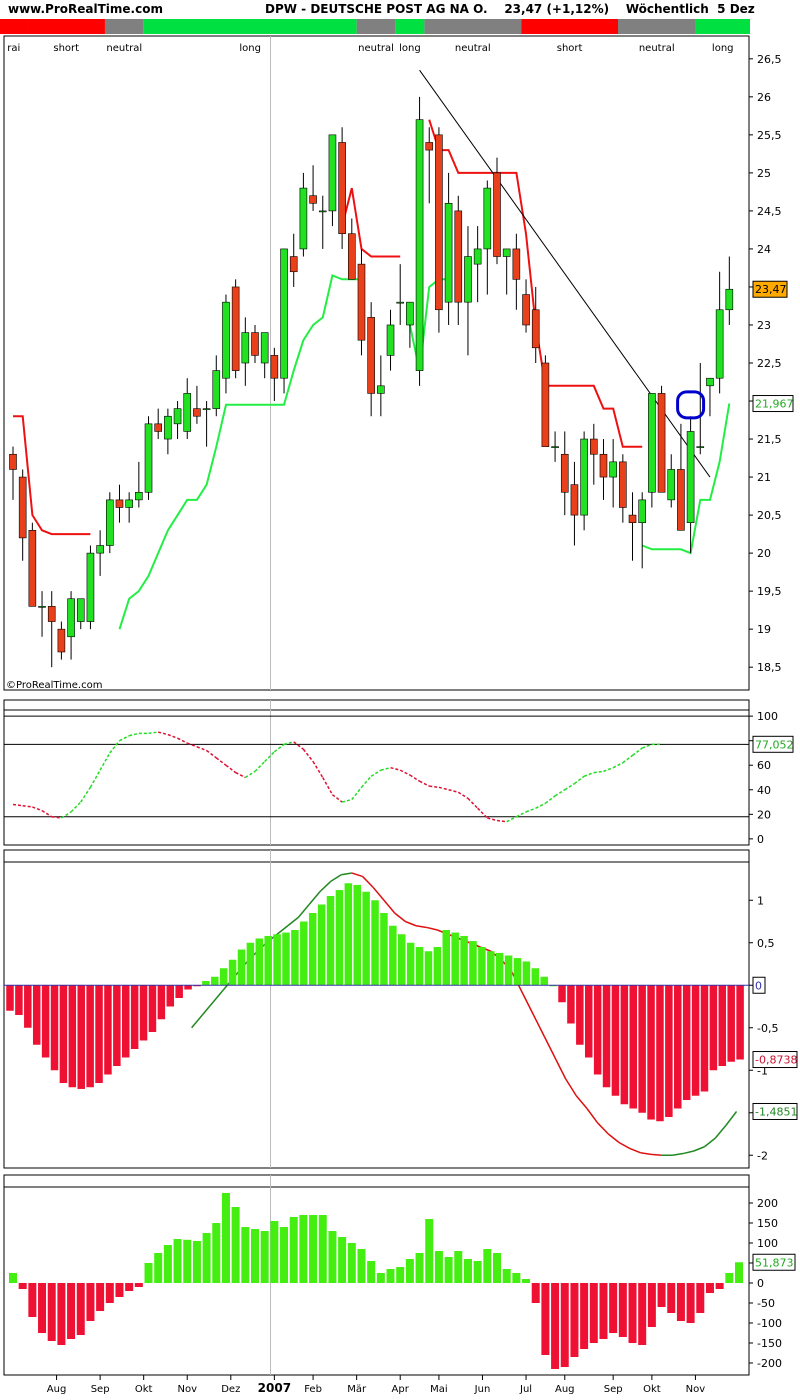 The image size is (800, 1400). Describe the element at coordinates (723, 48) in the screenshot. I see `regime-label: long` at that location.